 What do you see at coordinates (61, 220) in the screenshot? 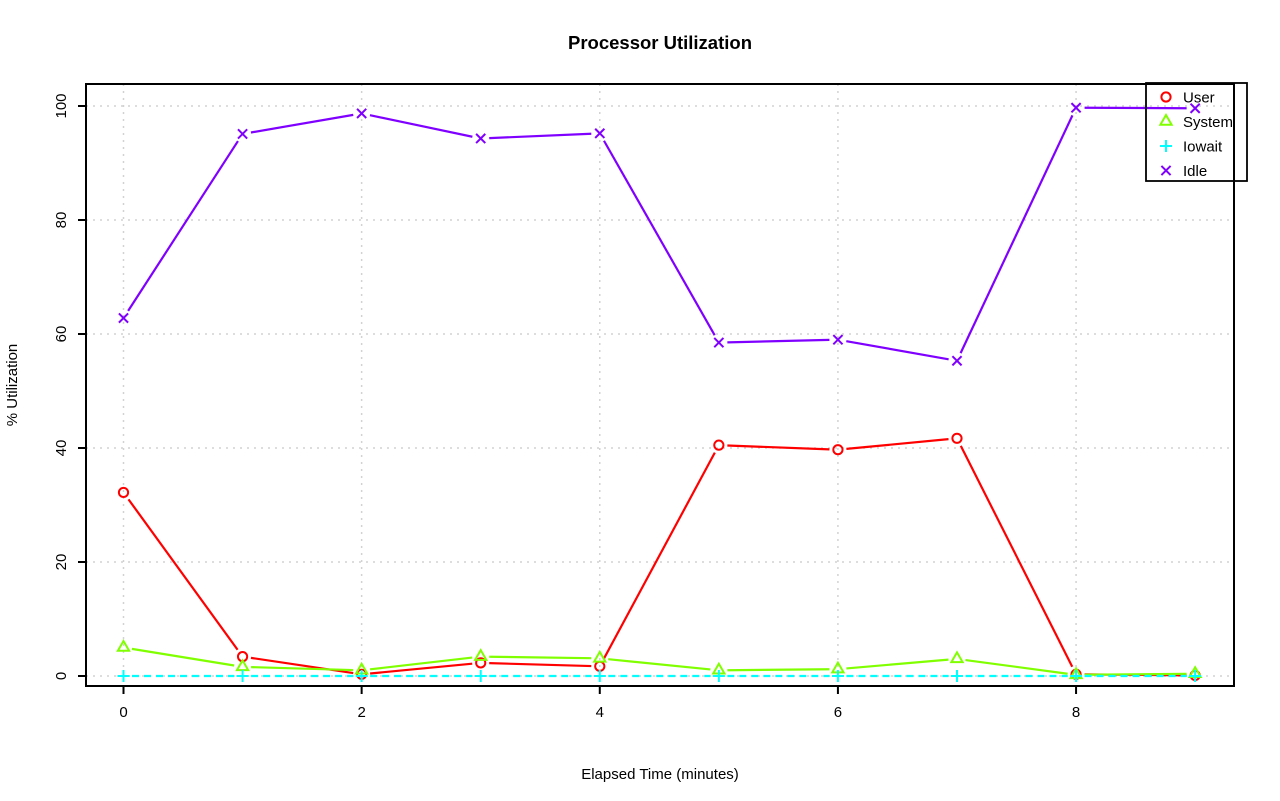
I see `y-tick-label: 80` at bounding box center [61, 220].